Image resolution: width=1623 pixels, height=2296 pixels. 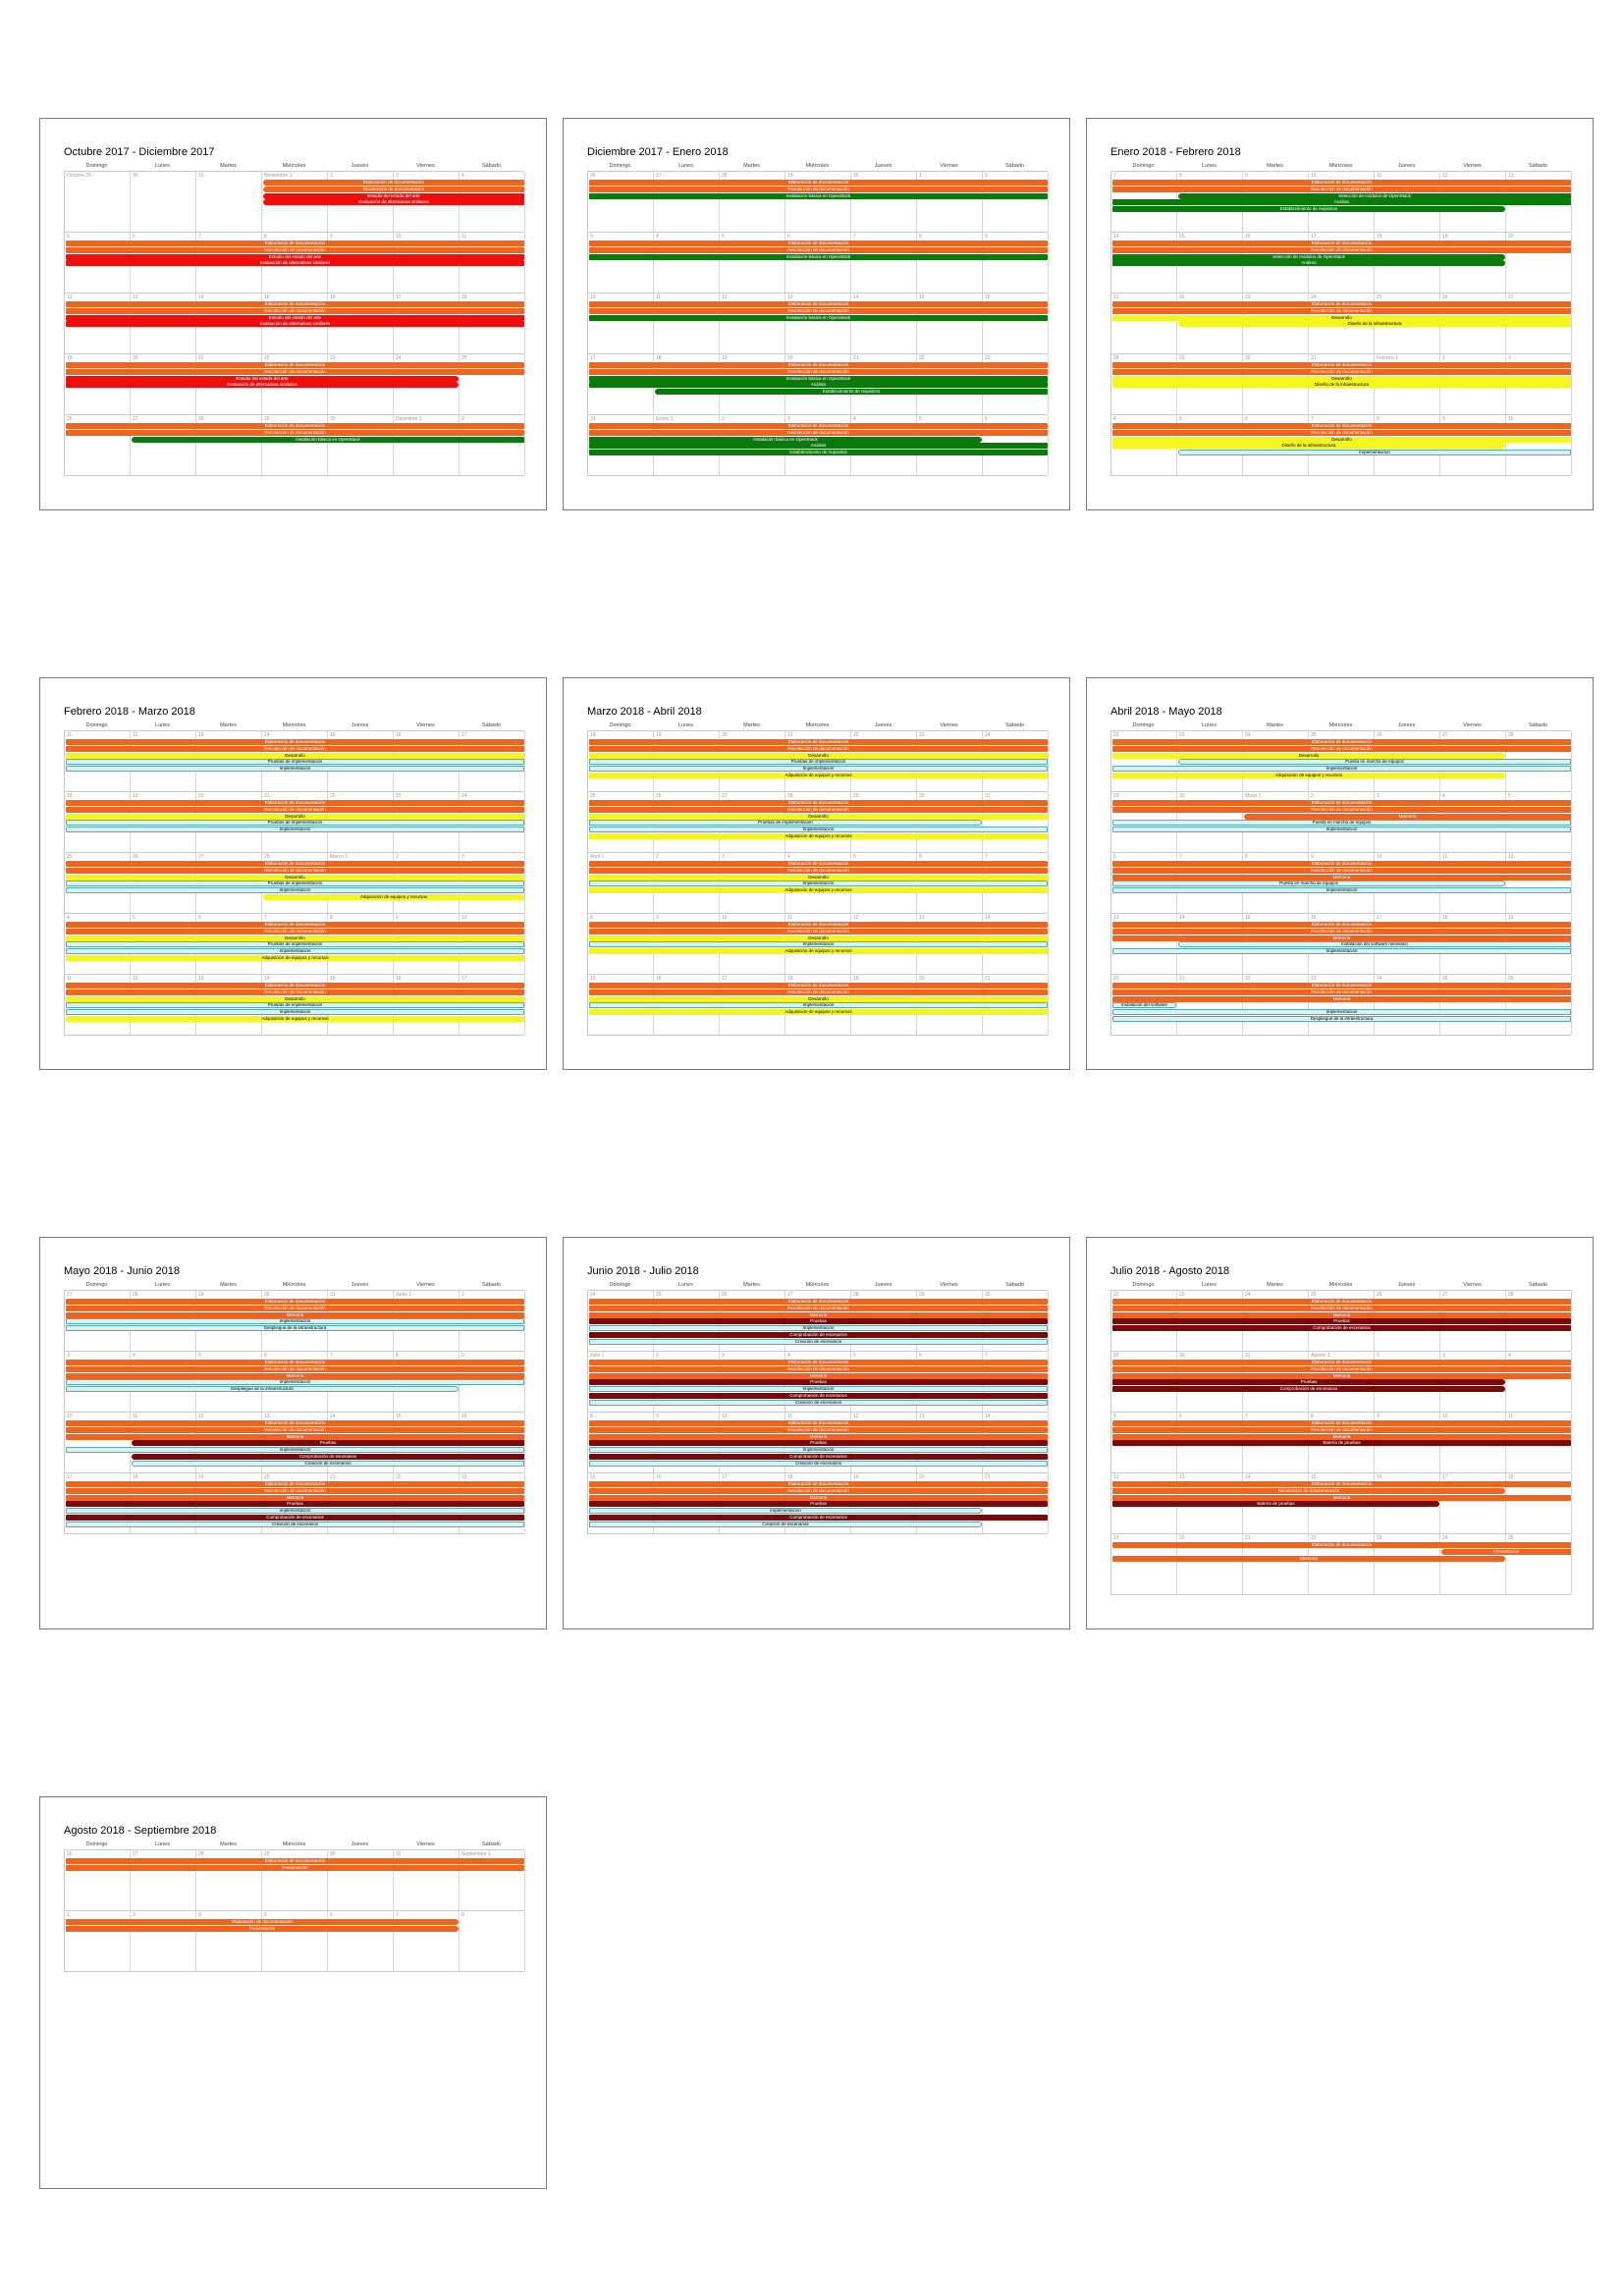 I want to click on day-cell: 8, so click(x=950, y=263).